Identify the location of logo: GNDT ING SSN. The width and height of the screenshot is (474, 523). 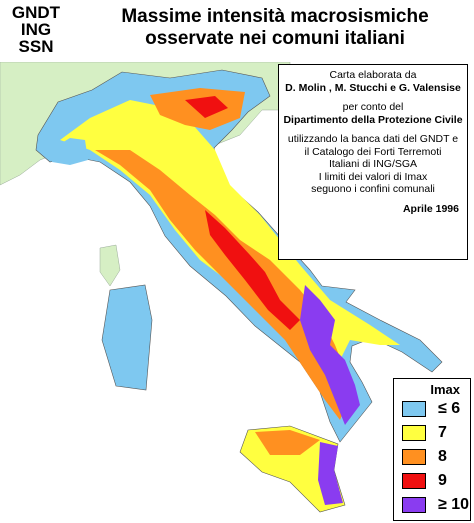
(36, 29).